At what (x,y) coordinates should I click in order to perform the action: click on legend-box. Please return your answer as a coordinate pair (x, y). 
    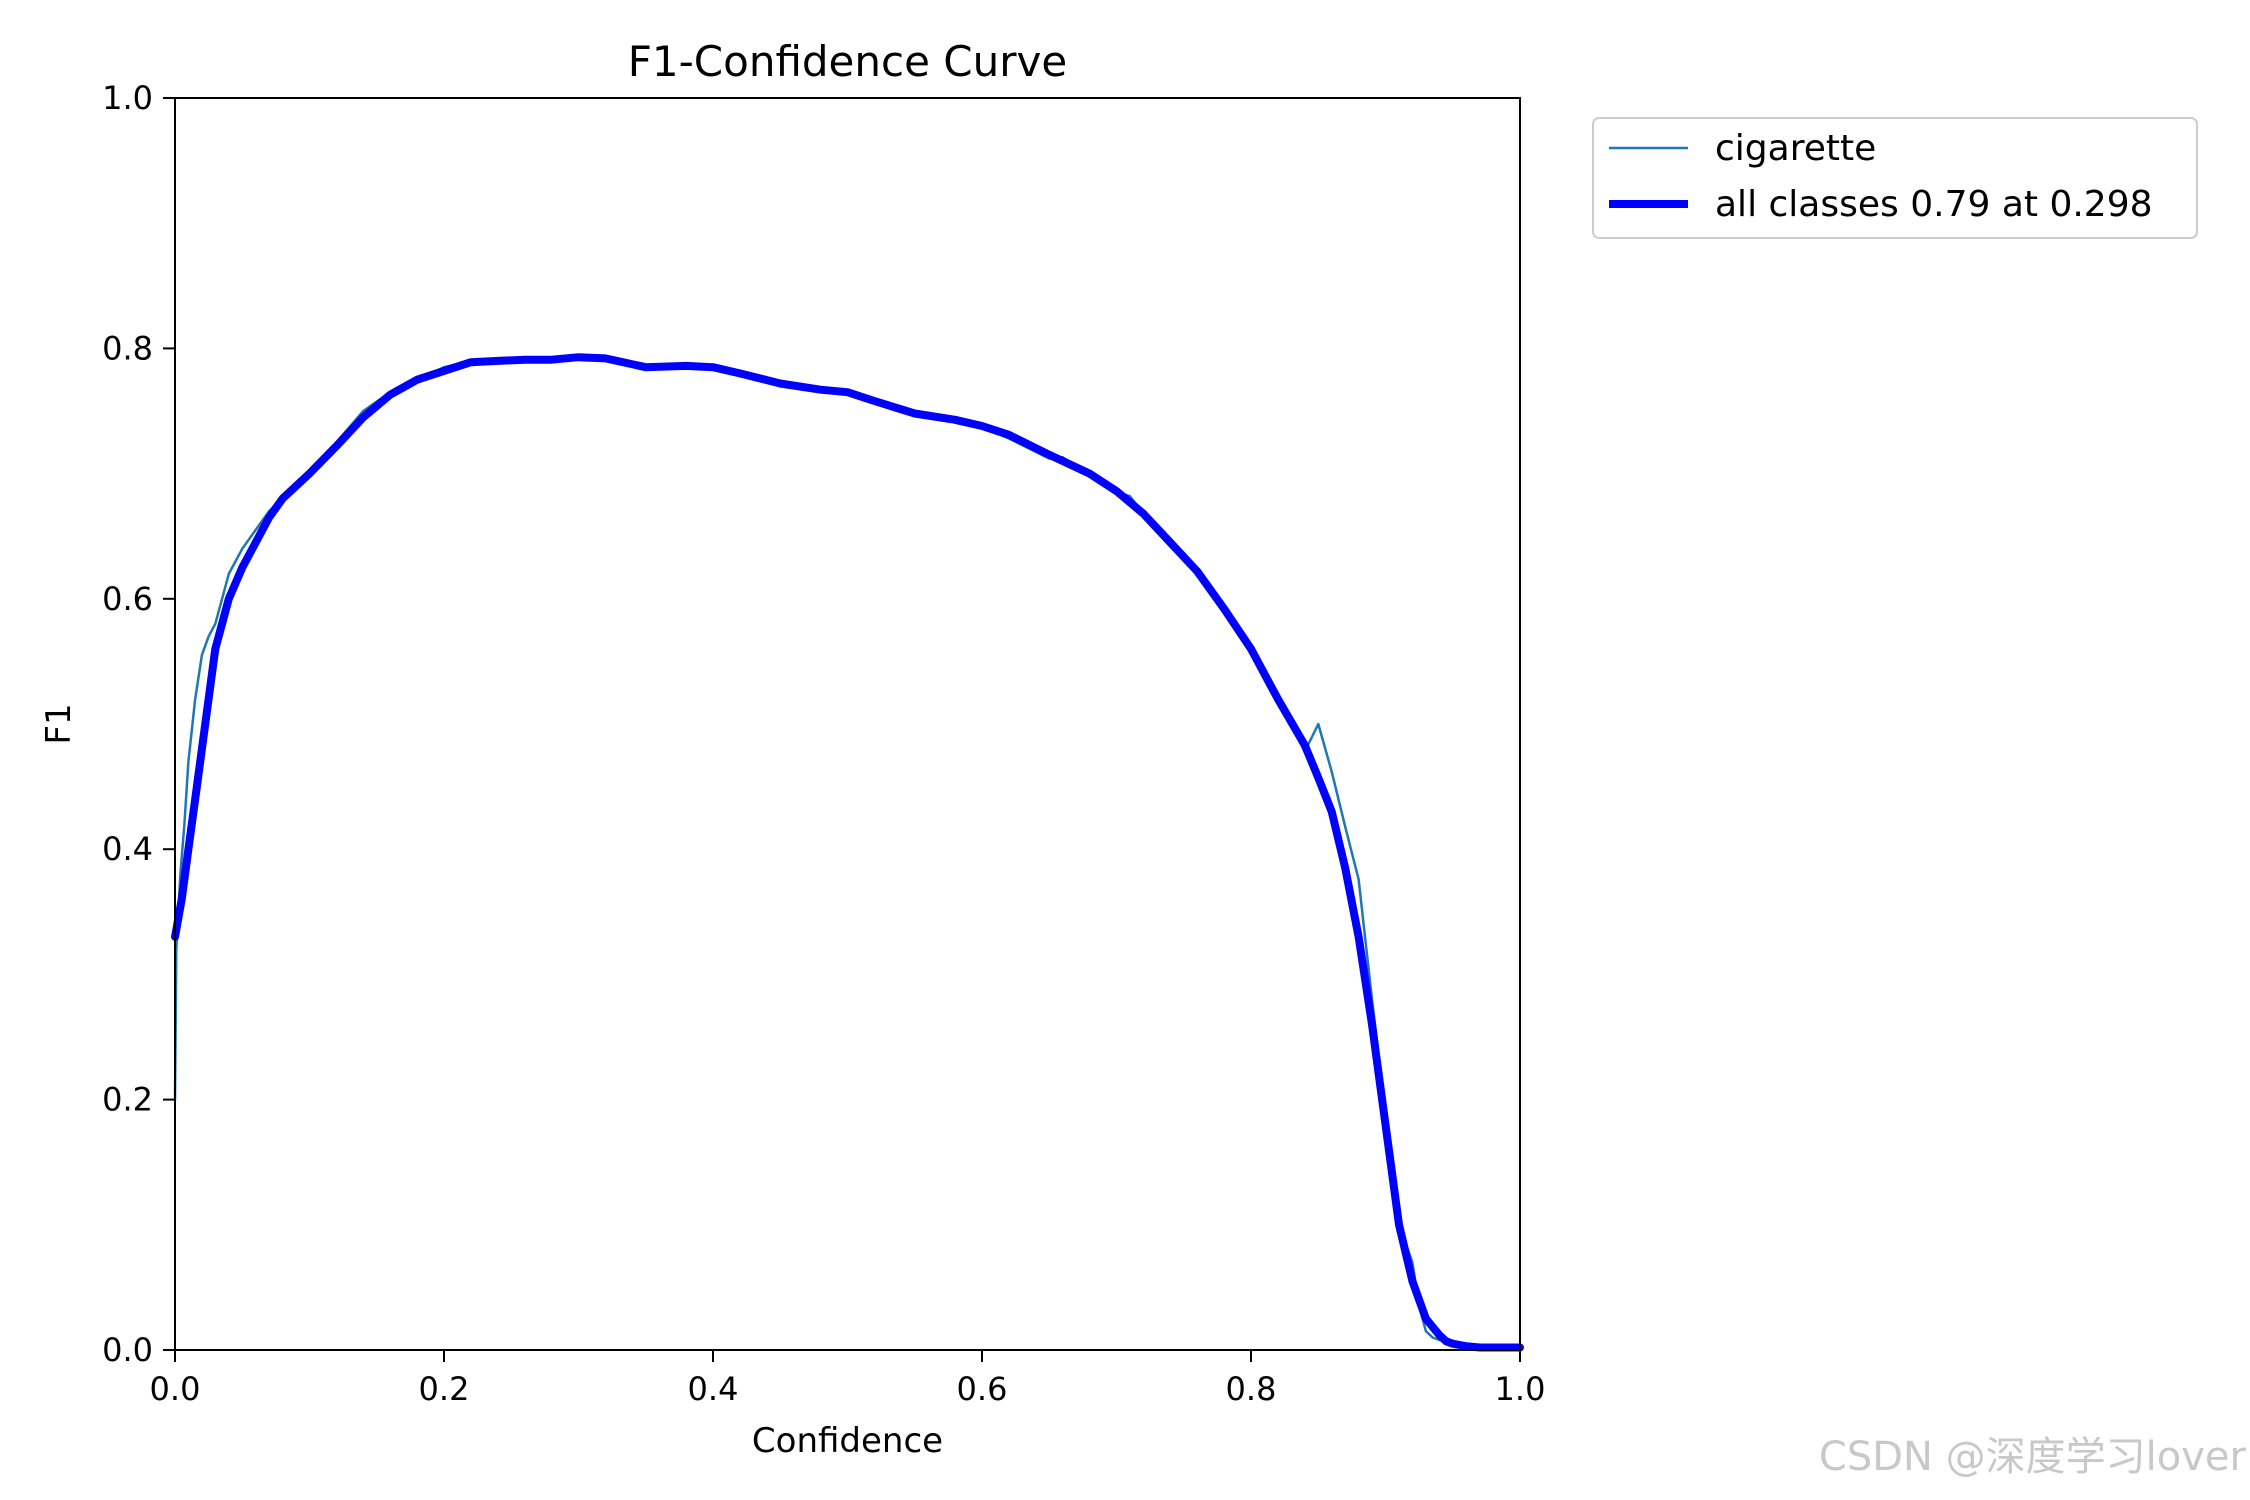
    Looking at the image, I should click on (1895, 178).